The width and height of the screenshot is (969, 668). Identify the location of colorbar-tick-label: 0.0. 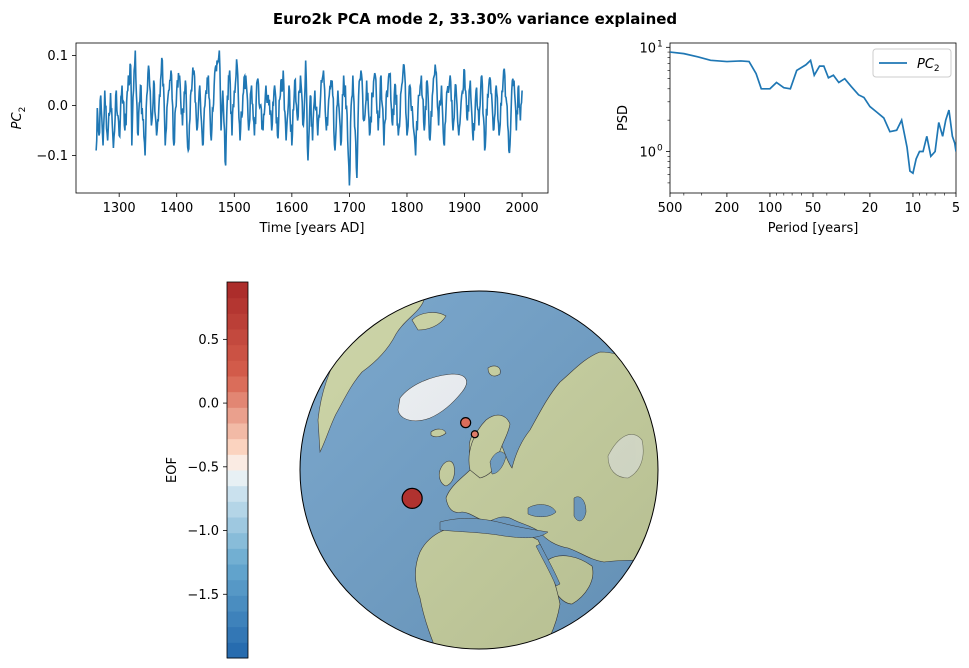
(208, 404).